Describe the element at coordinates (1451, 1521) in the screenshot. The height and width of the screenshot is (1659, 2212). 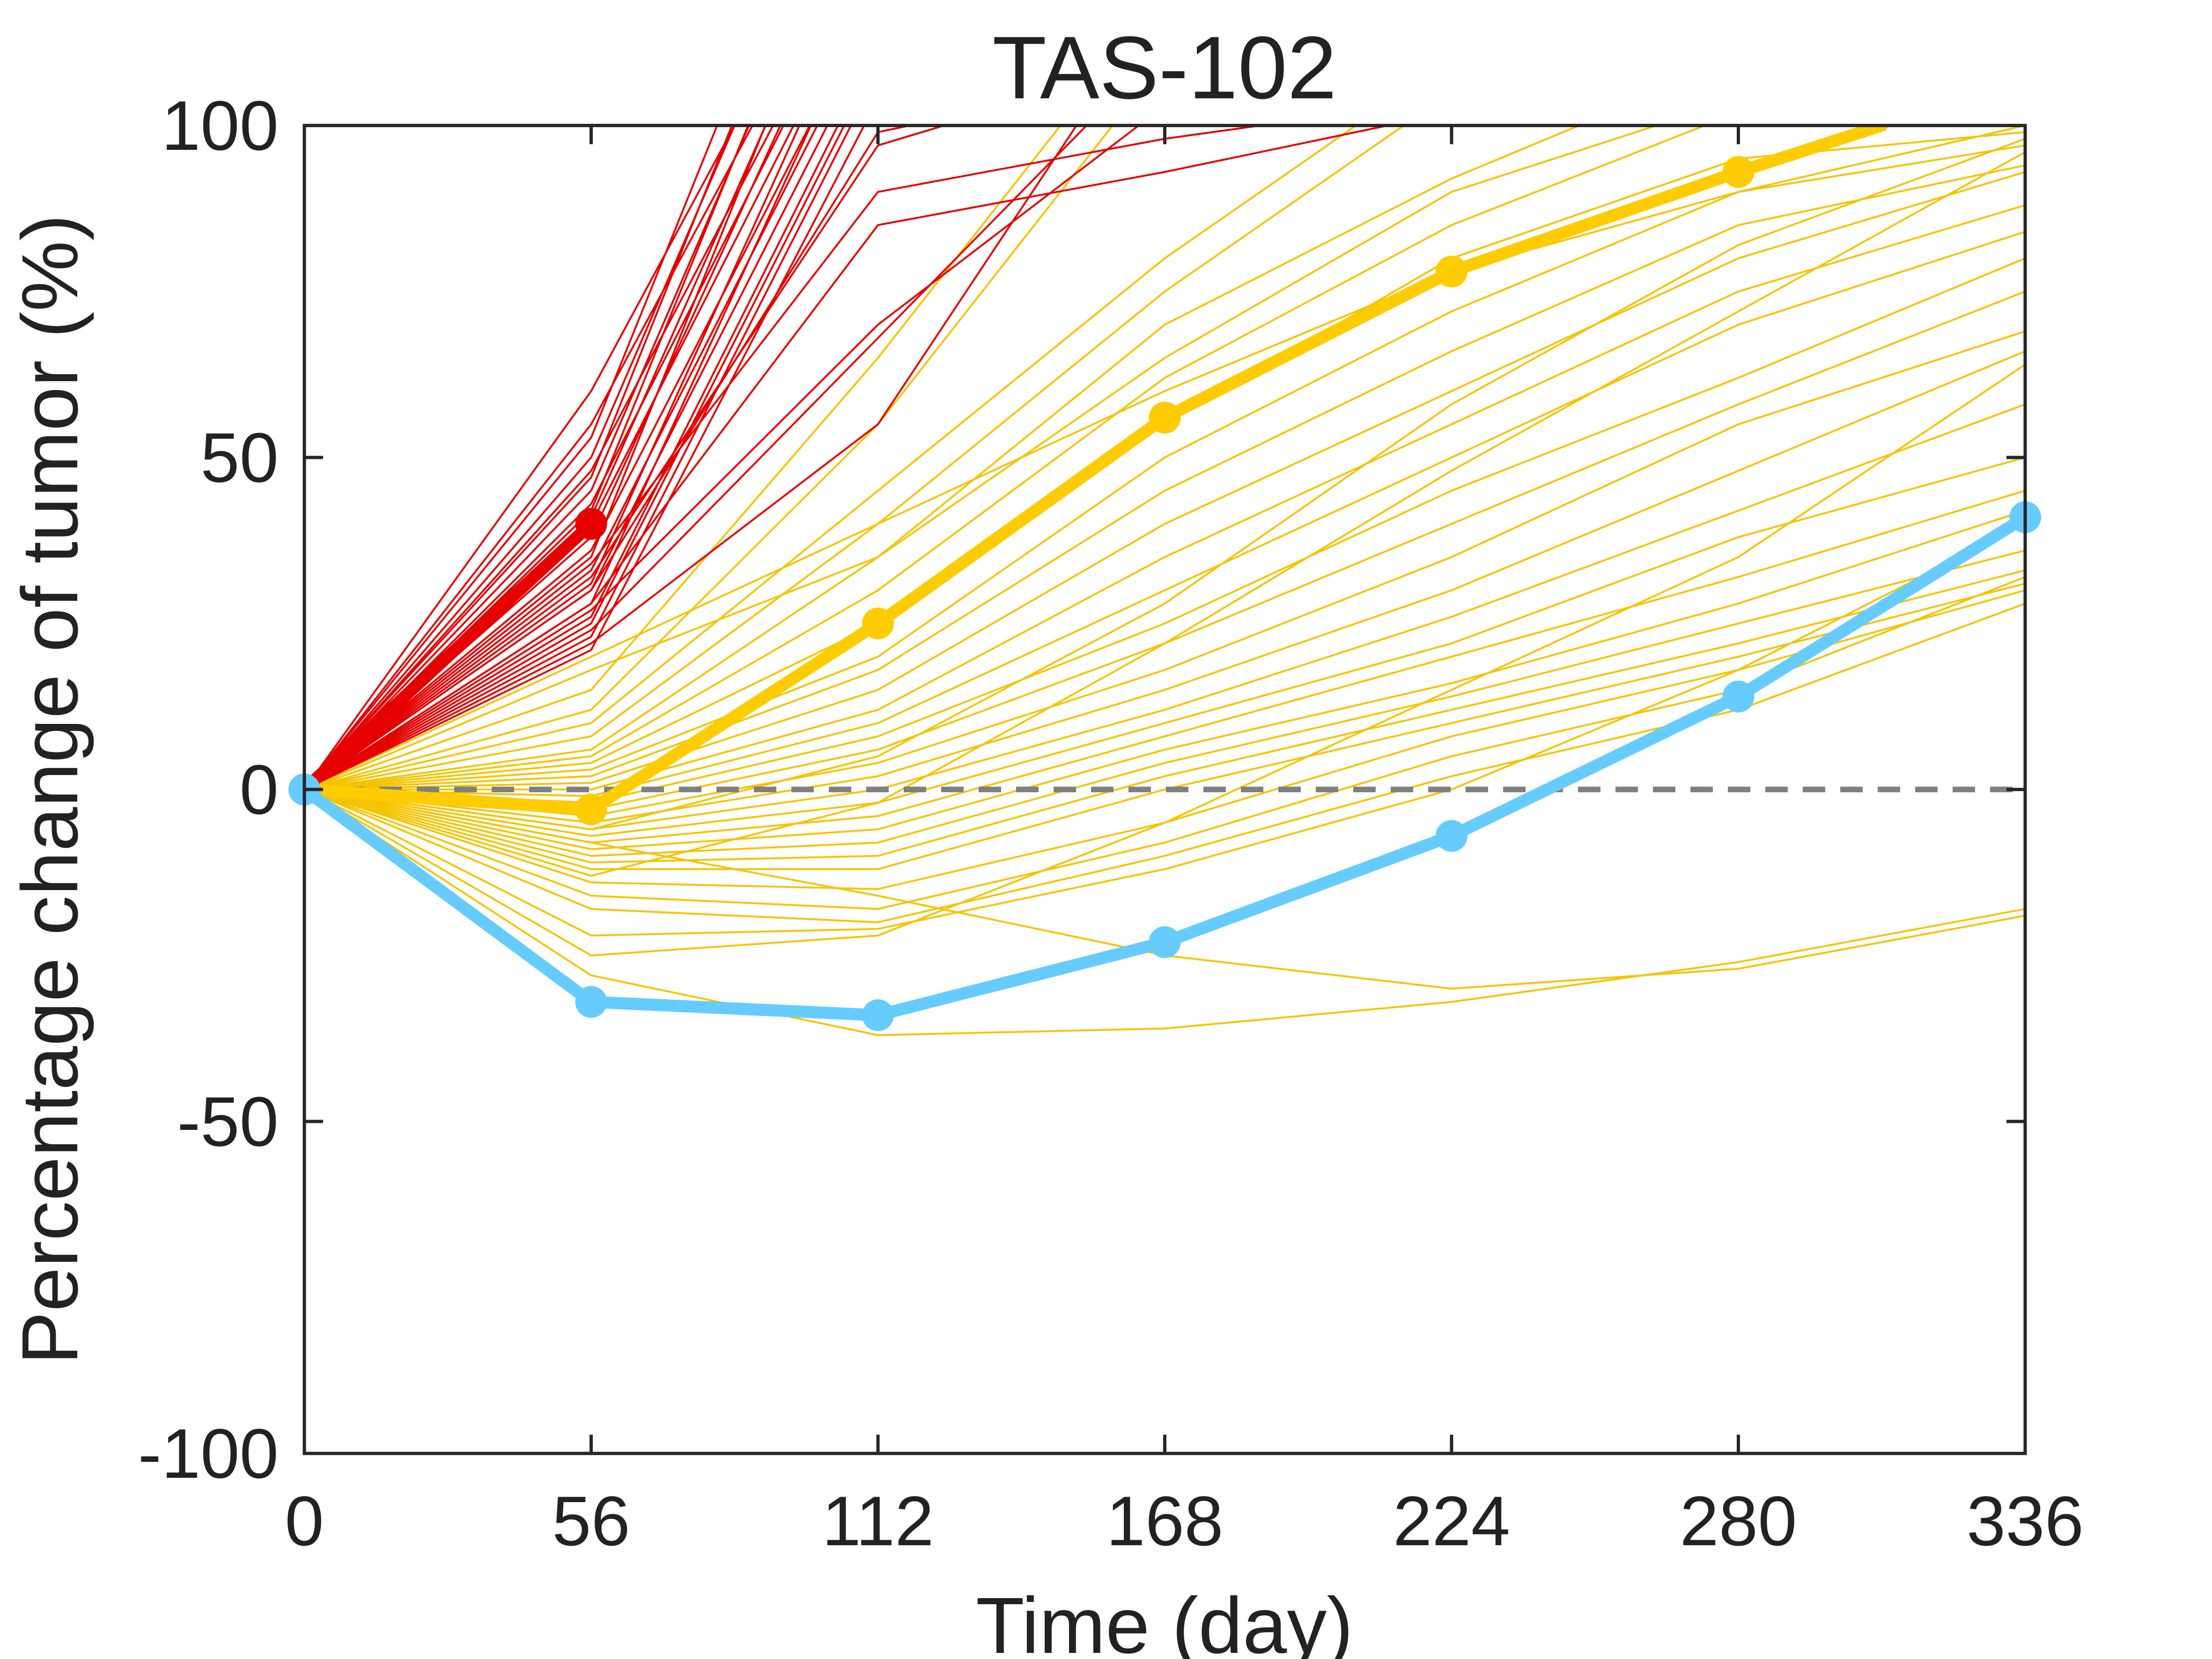
I see `x-tick-label: 224` at that location.